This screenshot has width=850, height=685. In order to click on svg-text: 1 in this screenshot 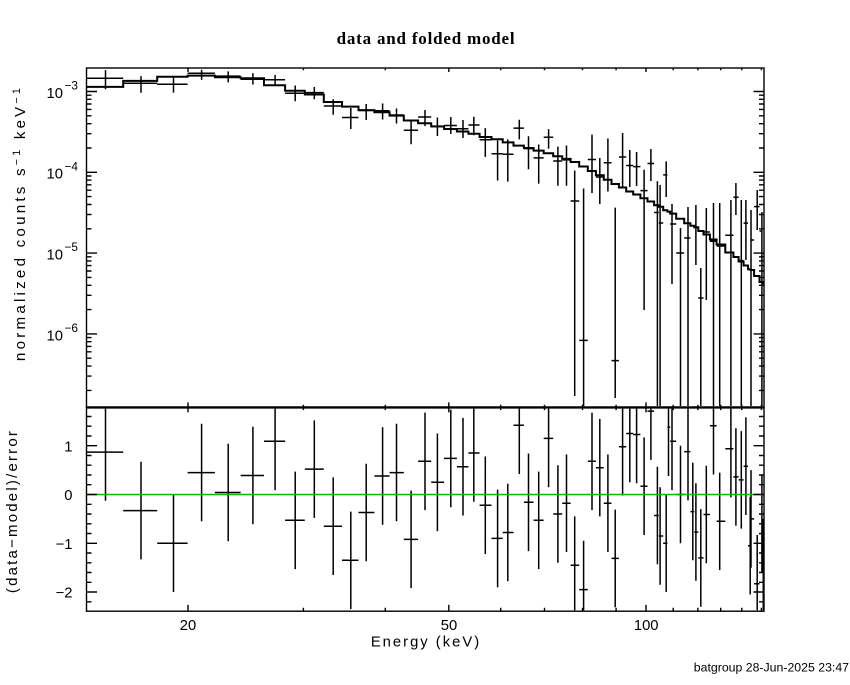, I will do `click(68, 447)`.